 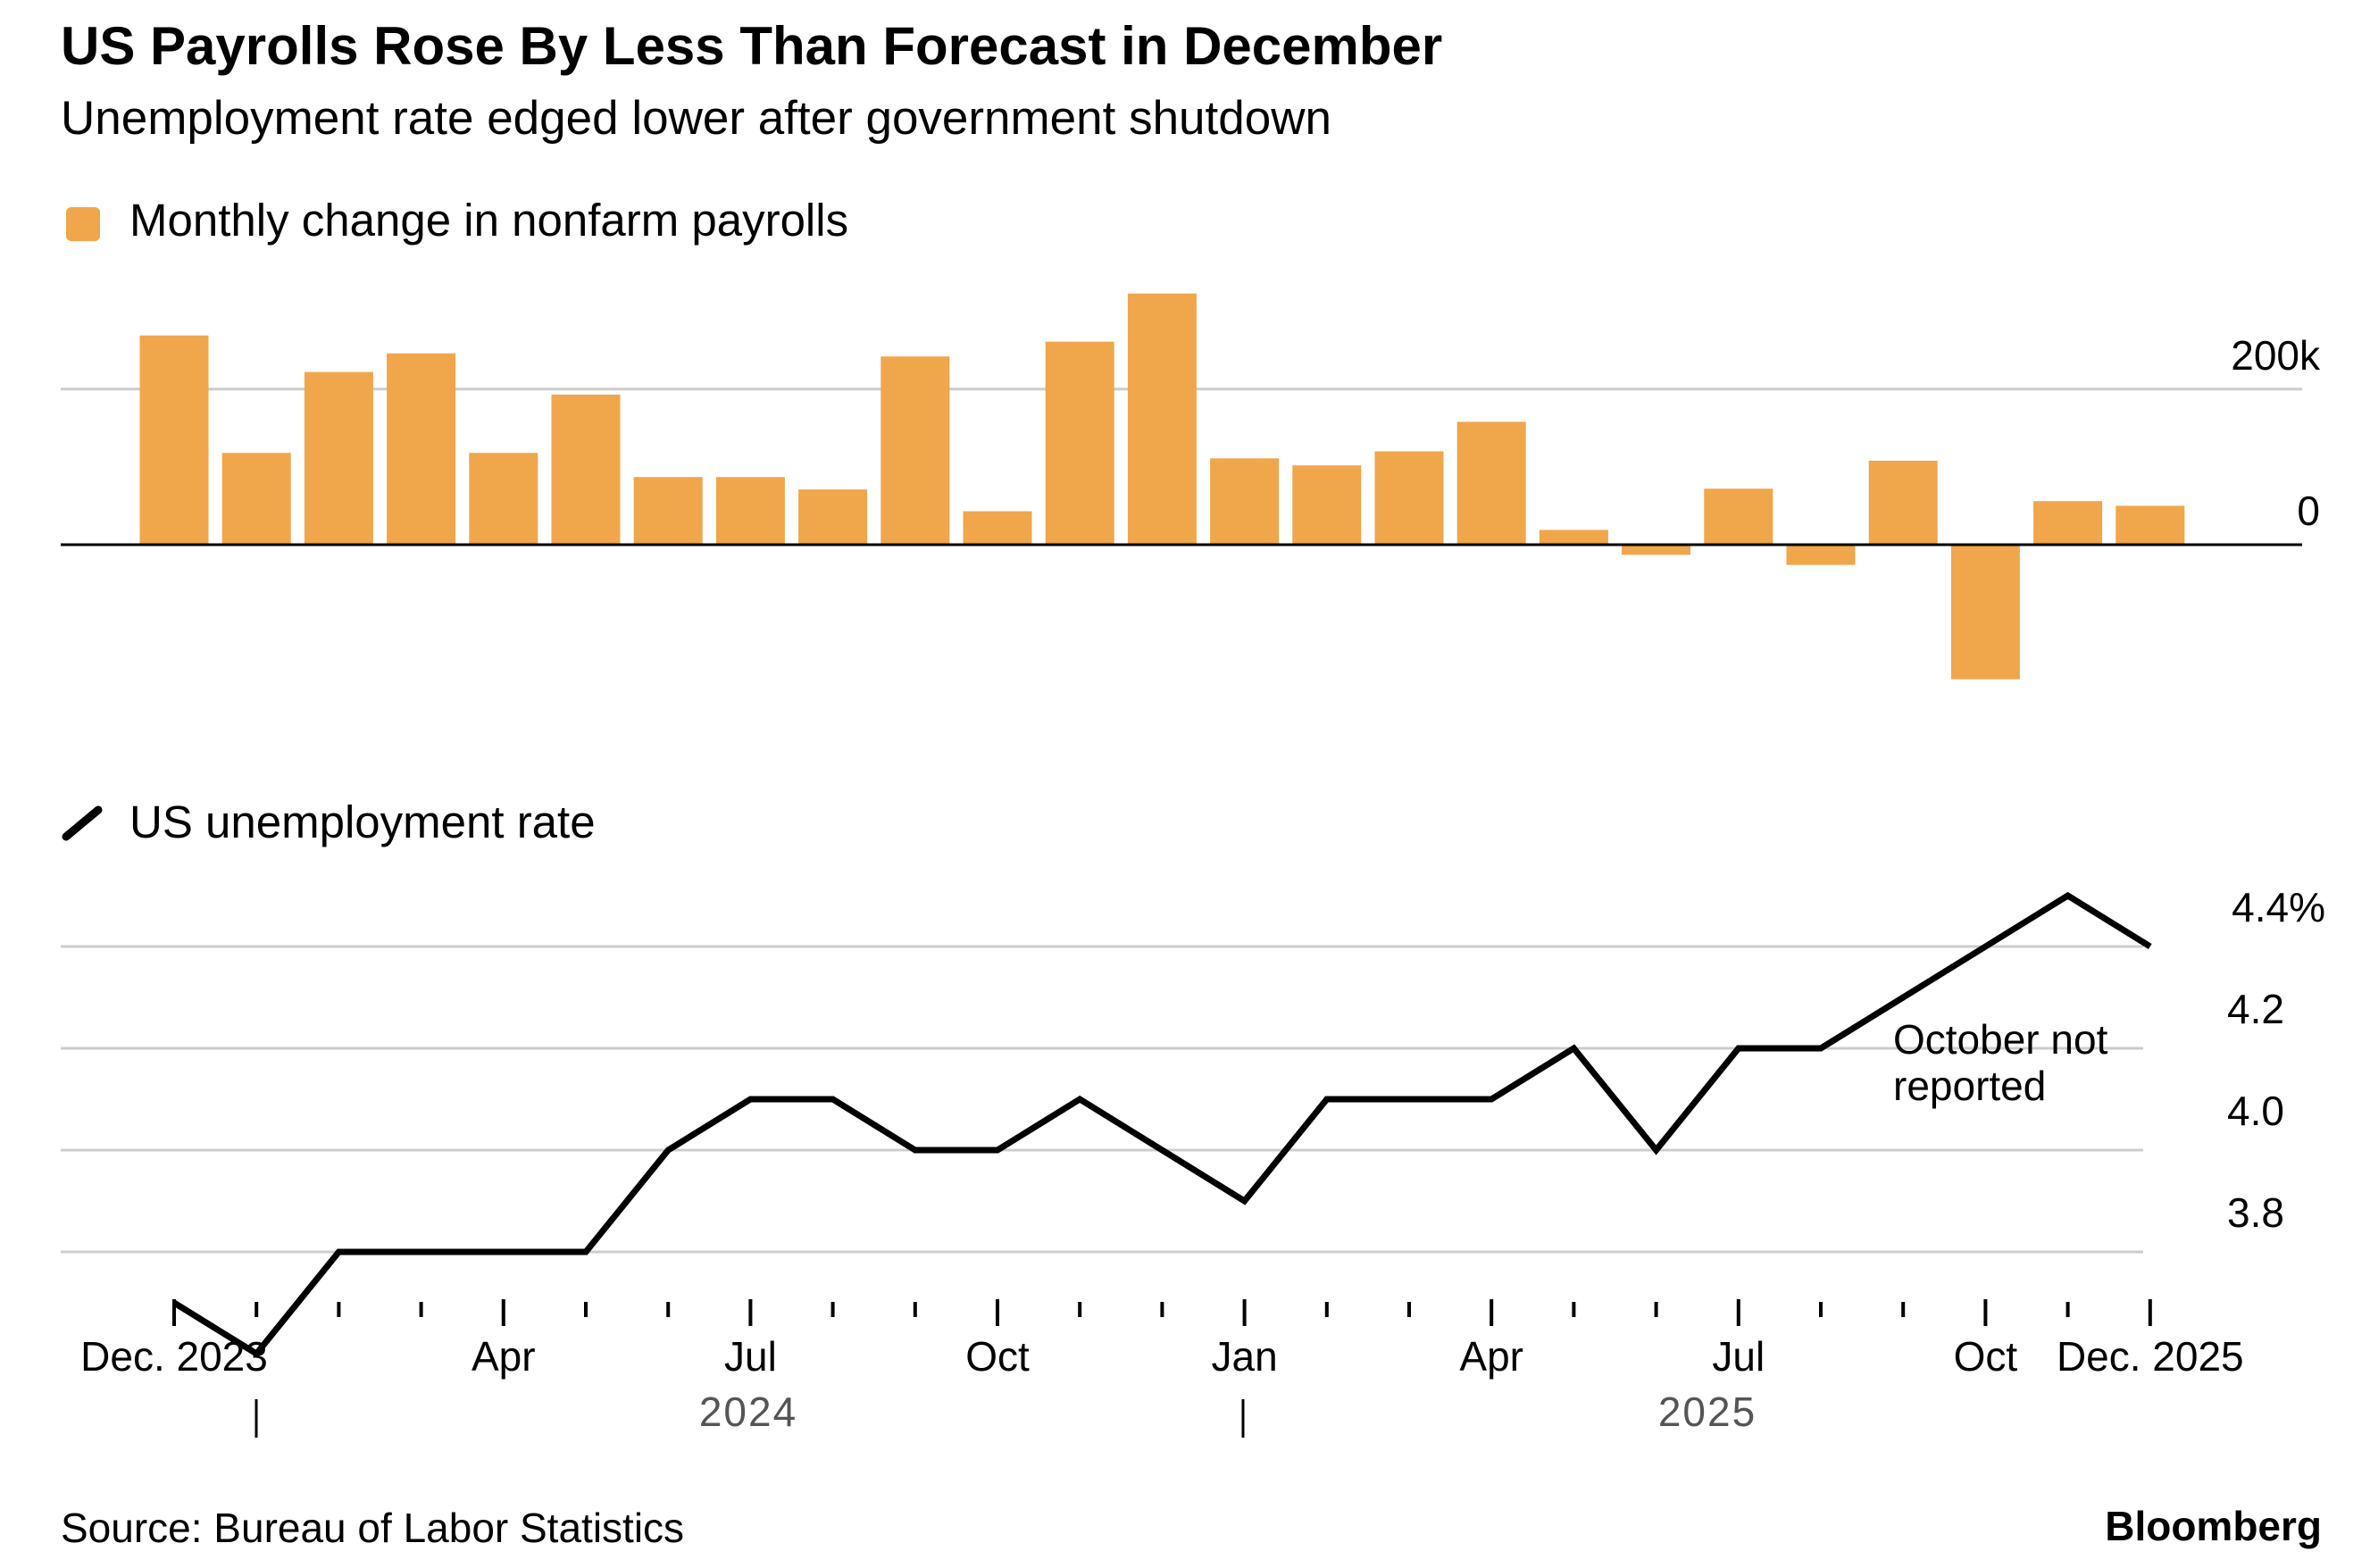 What do you see at coordinates (2276, 356) in the screenshot?
I see `bar-y-tick-label: 200k` at bounding box center [2276, 356].